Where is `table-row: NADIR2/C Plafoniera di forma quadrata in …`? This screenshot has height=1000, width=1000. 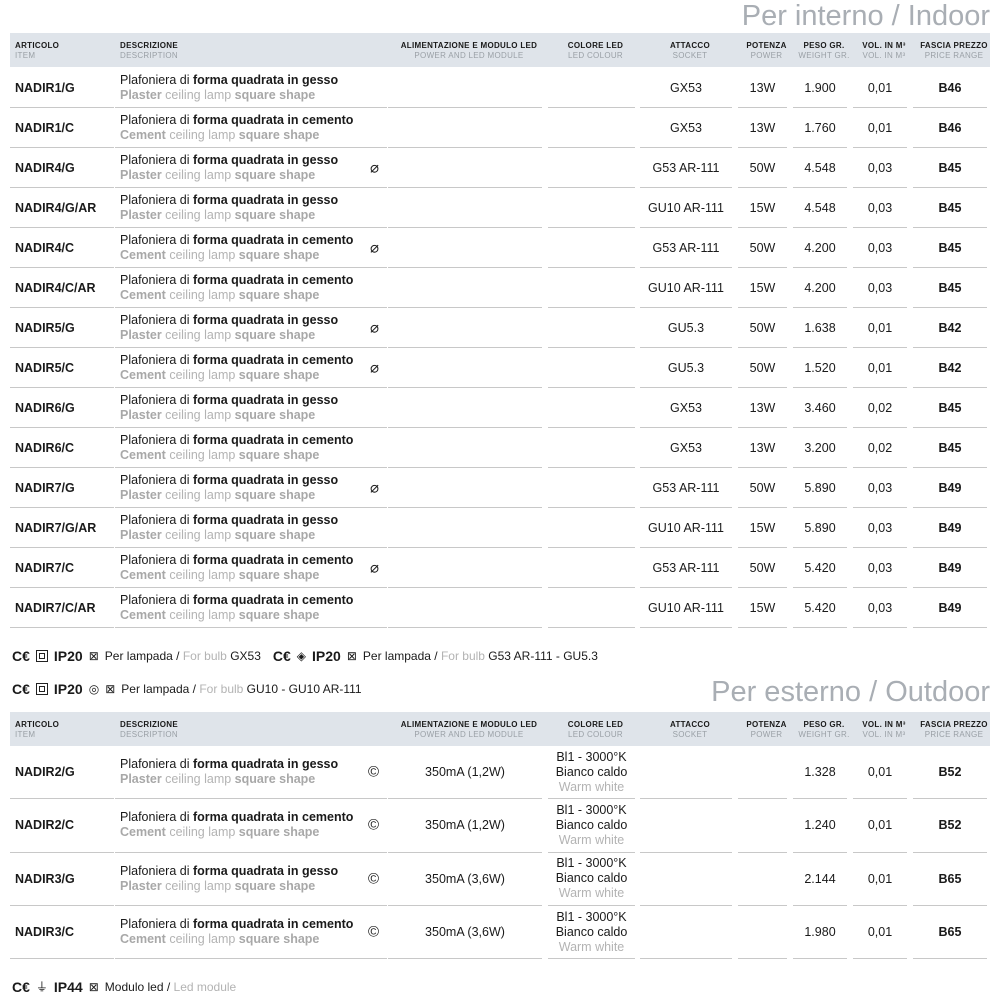
table-row: NADIR2/C Plafoniera di forma quadrata in … is located at coordinates (500, 826).